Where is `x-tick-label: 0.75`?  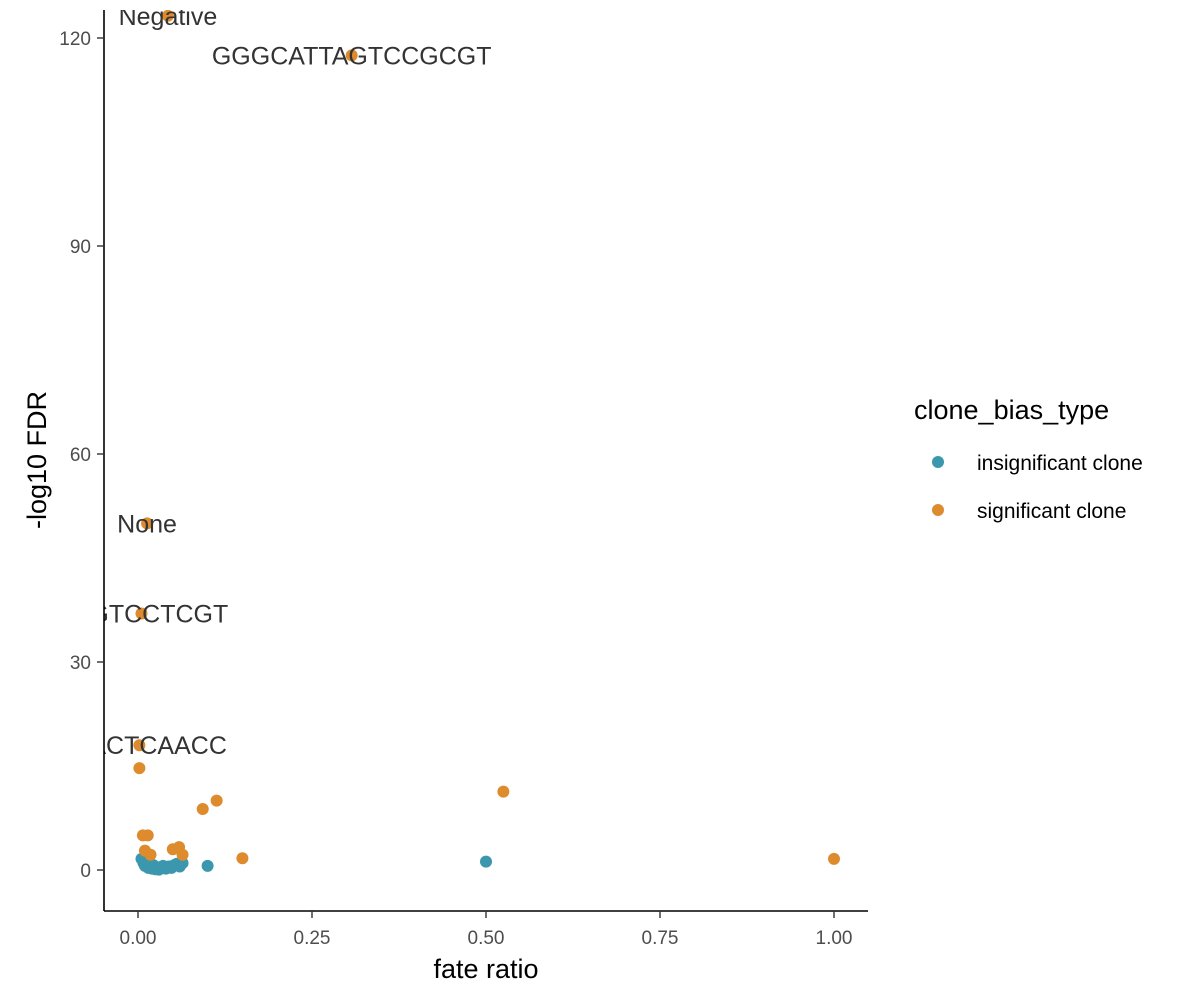 x-tick-label: 0.75 is located at coordinates (660, 938).